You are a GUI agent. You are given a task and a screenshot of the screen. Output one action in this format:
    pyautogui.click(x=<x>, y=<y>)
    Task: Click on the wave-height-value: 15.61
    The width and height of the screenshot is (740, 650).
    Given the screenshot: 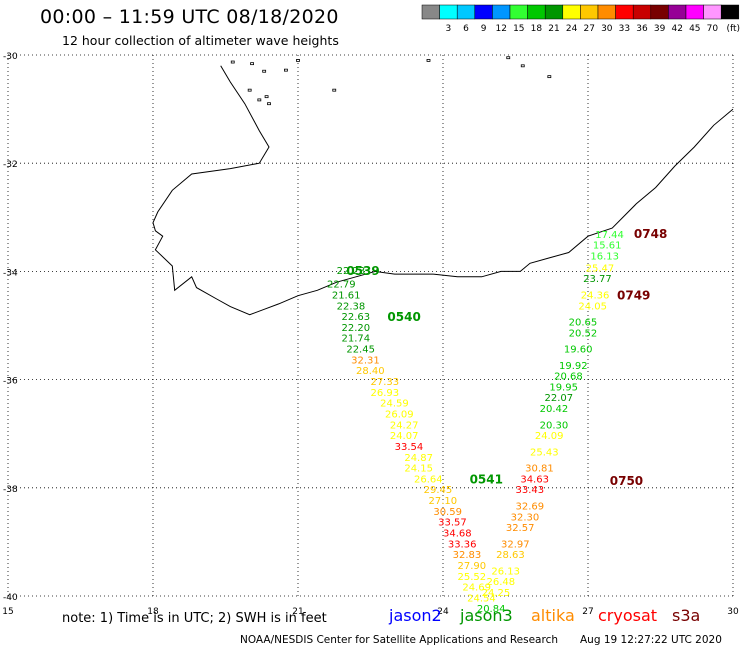 What is the action you would take?
    pyautogui.click(x=607, y=246)
    